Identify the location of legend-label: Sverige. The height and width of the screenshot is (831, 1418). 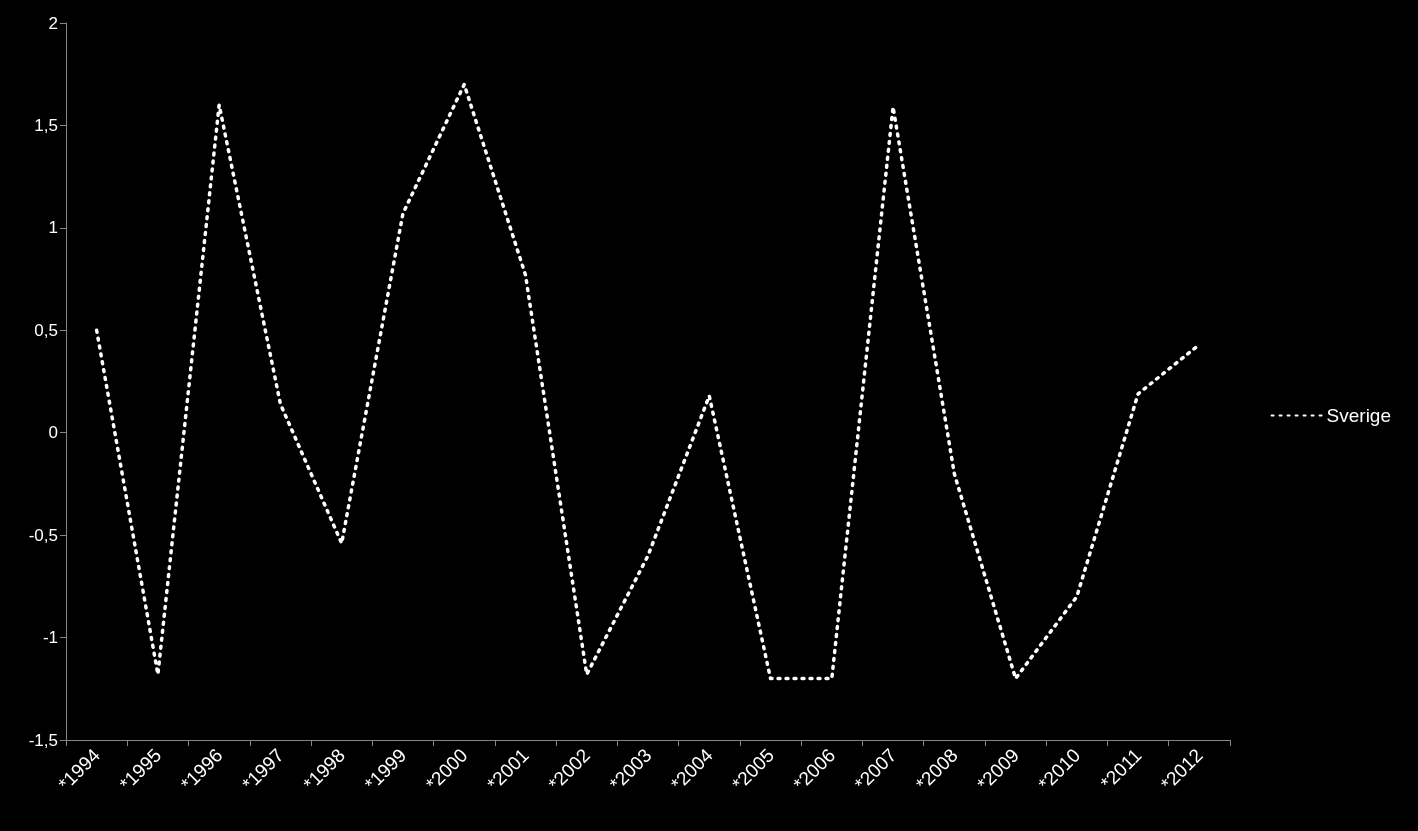
(1358, 415).